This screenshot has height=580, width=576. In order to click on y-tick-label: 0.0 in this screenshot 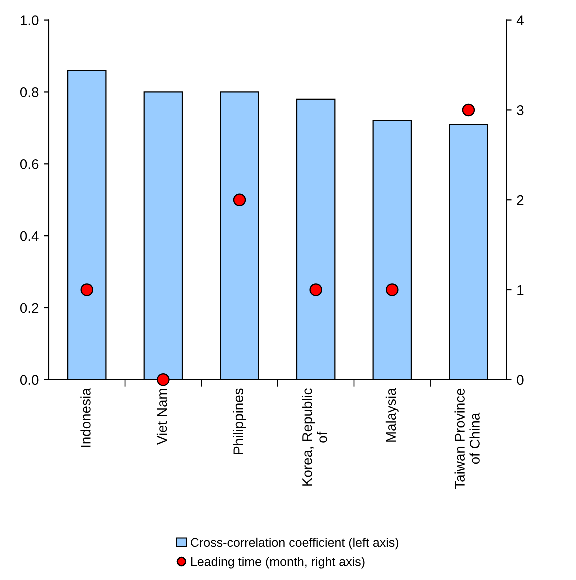, I will do `click(29, 380)`.